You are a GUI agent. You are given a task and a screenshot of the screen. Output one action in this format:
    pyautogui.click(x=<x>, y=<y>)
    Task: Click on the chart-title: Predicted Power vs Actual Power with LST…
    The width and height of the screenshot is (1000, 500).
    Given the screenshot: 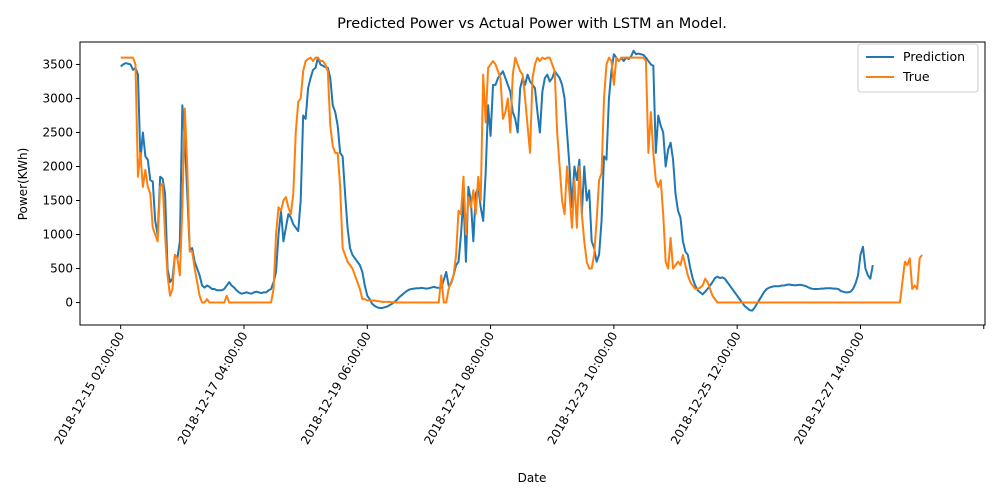 What is the action you would take?
    pyautogui.click(x=532, y=24)
    